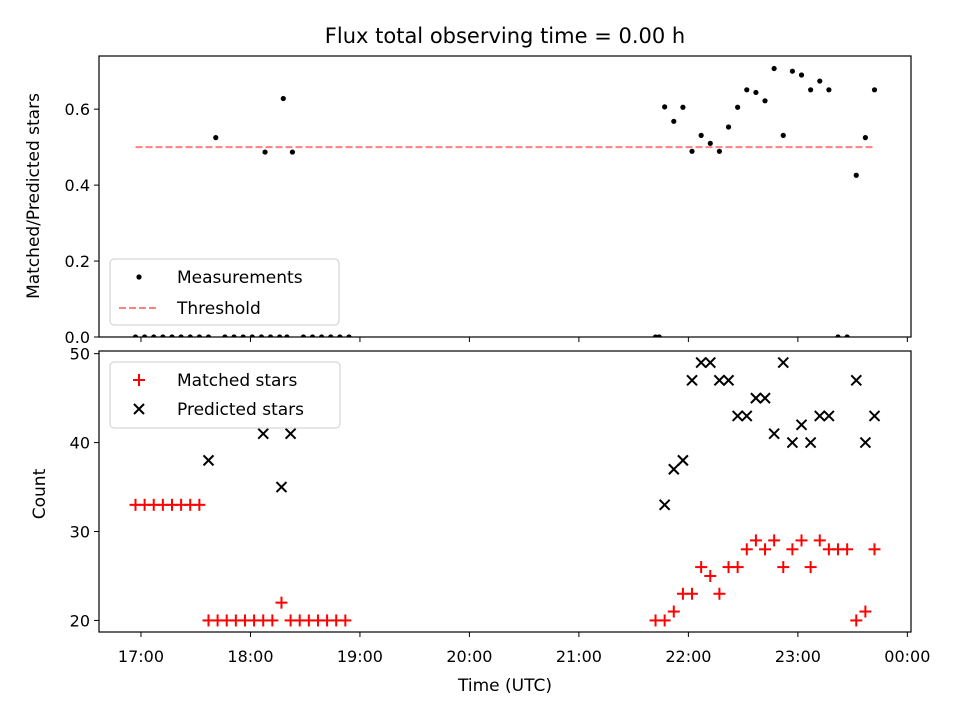 The image size is (960, 720). I want to click on bottom-y-tick-label: 30, so click(80, 532).